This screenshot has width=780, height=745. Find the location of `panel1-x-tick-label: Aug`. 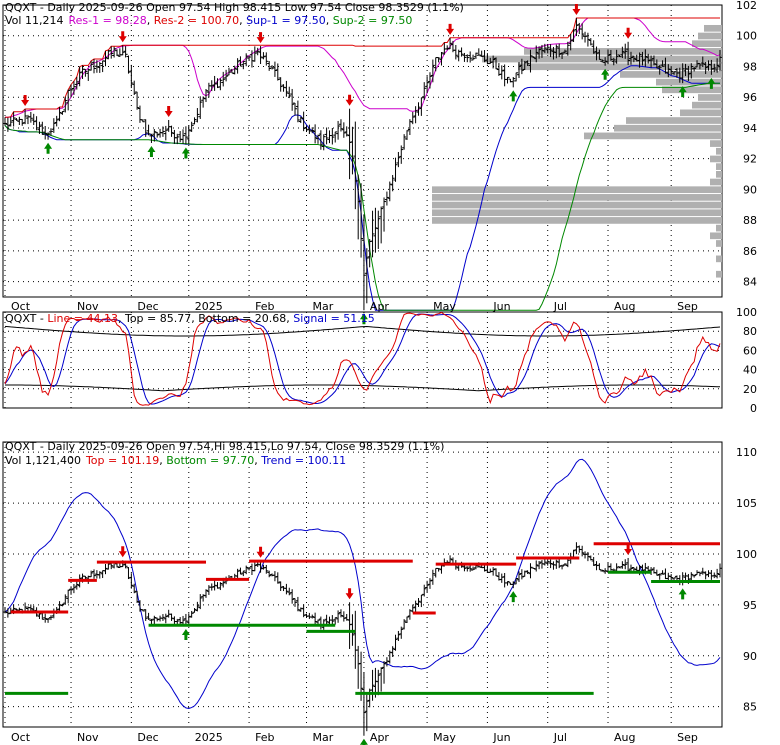

panel1-x-tick-label: Aug is located at coordinates (624, 306).